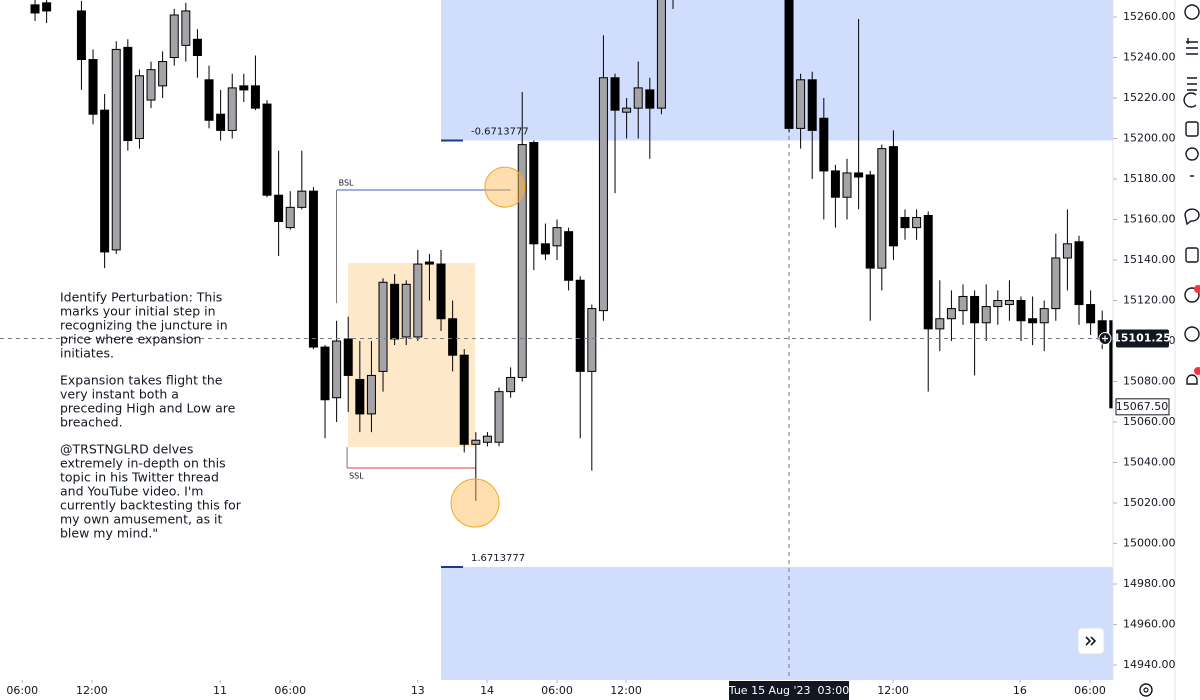  I want to click on note-line: currently backtesting this for, so click(151, 505).